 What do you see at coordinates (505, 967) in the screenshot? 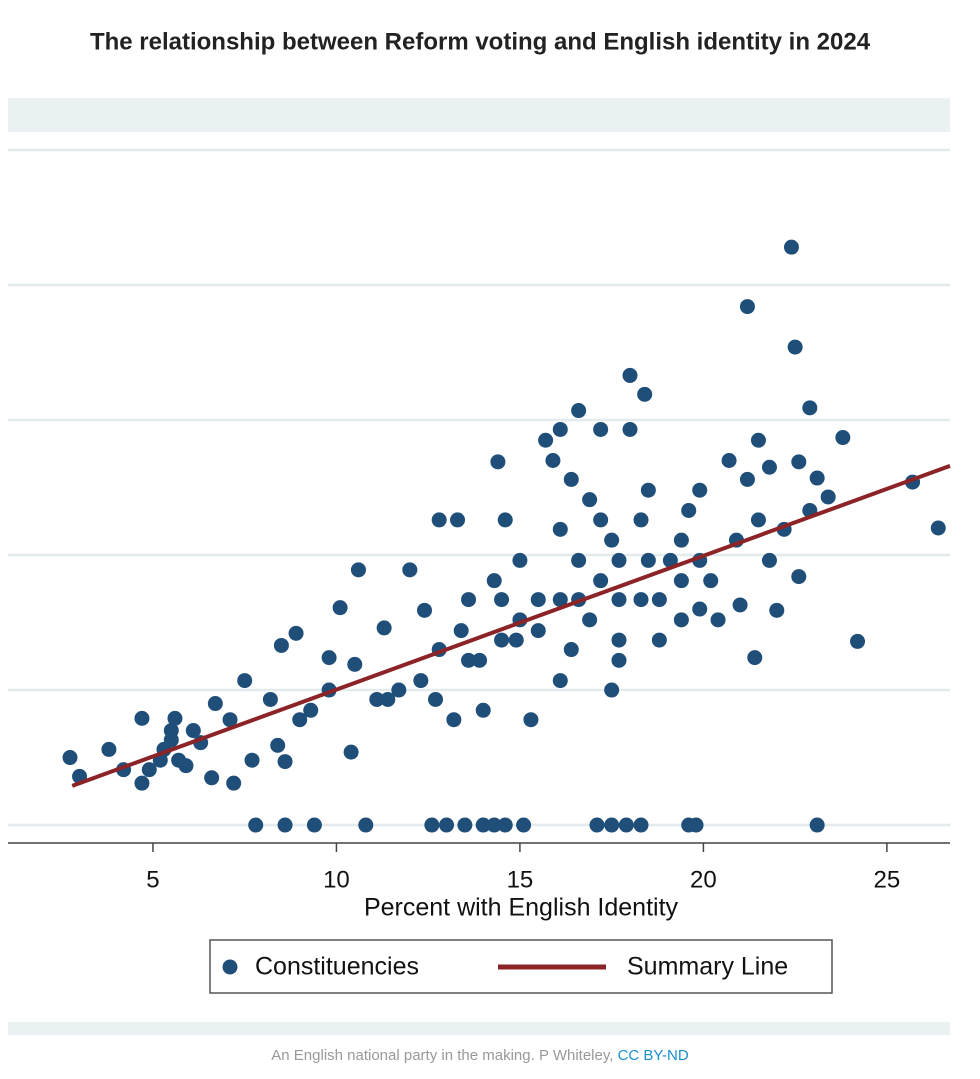
I see `legend: Constituencies Summary Line` at bounding box center [505, 967].